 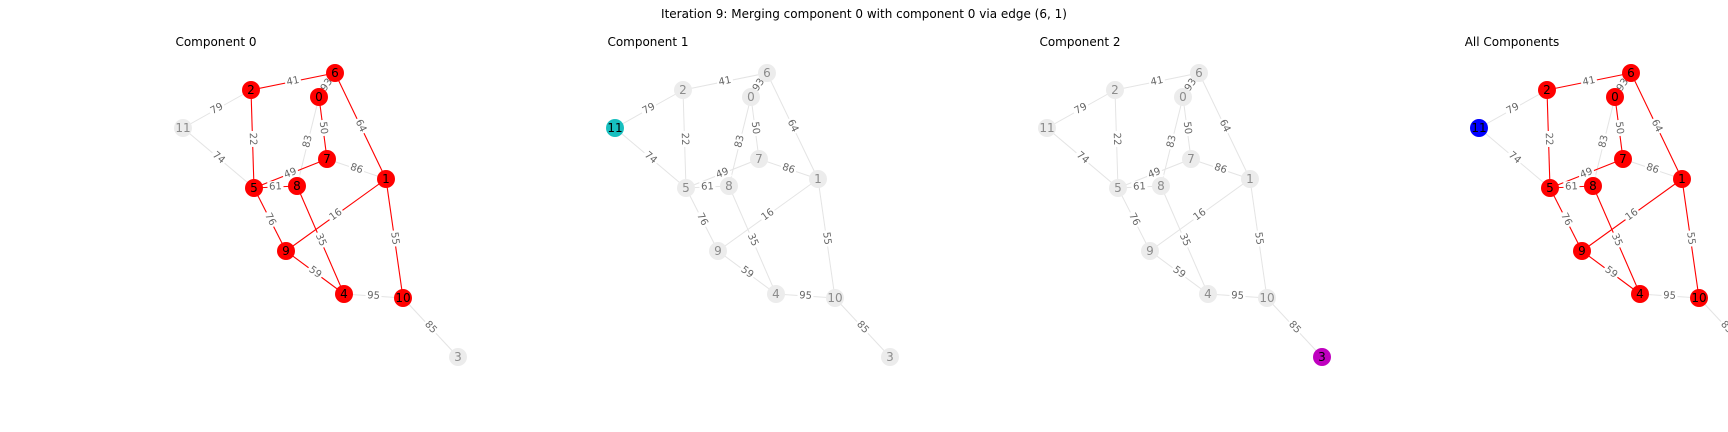 I want to click on edge-weight-label: 55, so click(x=826, y=238).